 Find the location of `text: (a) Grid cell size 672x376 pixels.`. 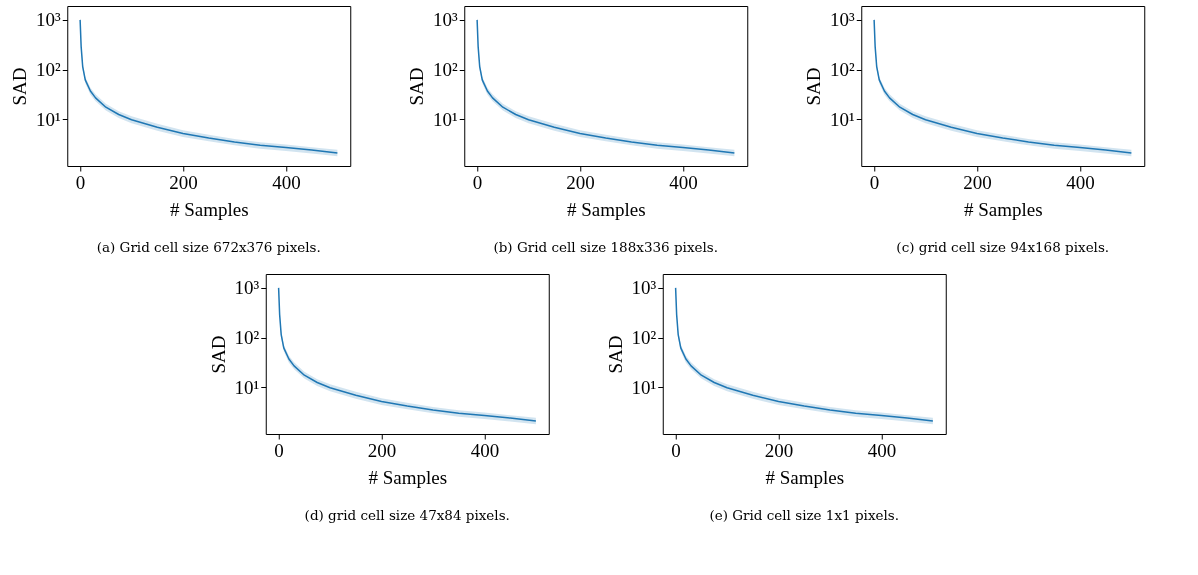

text: (a) Grid cell size 672x376 pixels. is located at coordinates (208, 247).